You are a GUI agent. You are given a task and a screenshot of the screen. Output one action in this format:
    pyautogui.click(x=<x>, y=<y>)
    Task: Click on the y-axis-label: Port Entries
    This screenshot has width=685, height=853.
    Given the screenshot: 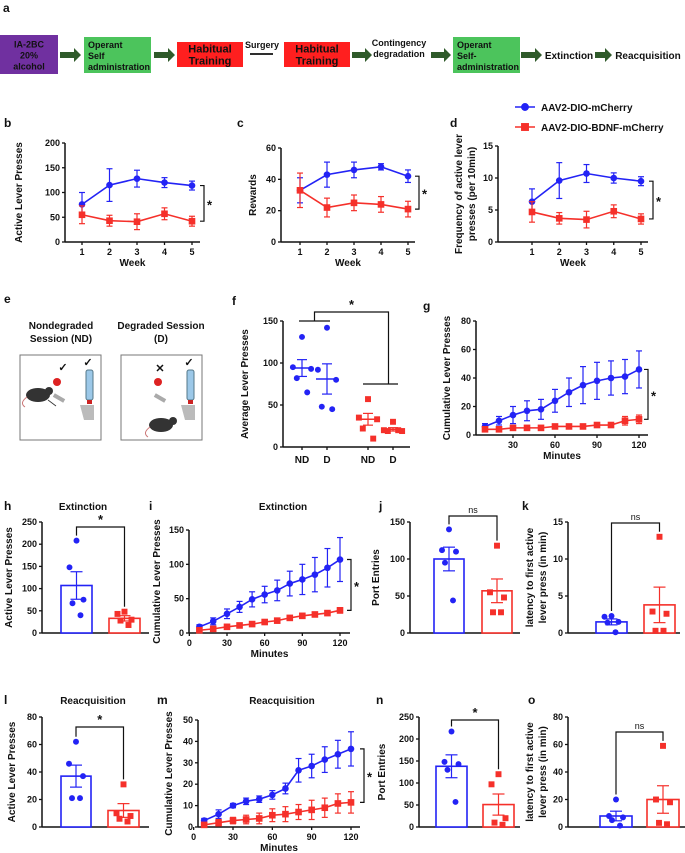 What is the action you would take?
    pyautogui.click(x=382, y=771)
    